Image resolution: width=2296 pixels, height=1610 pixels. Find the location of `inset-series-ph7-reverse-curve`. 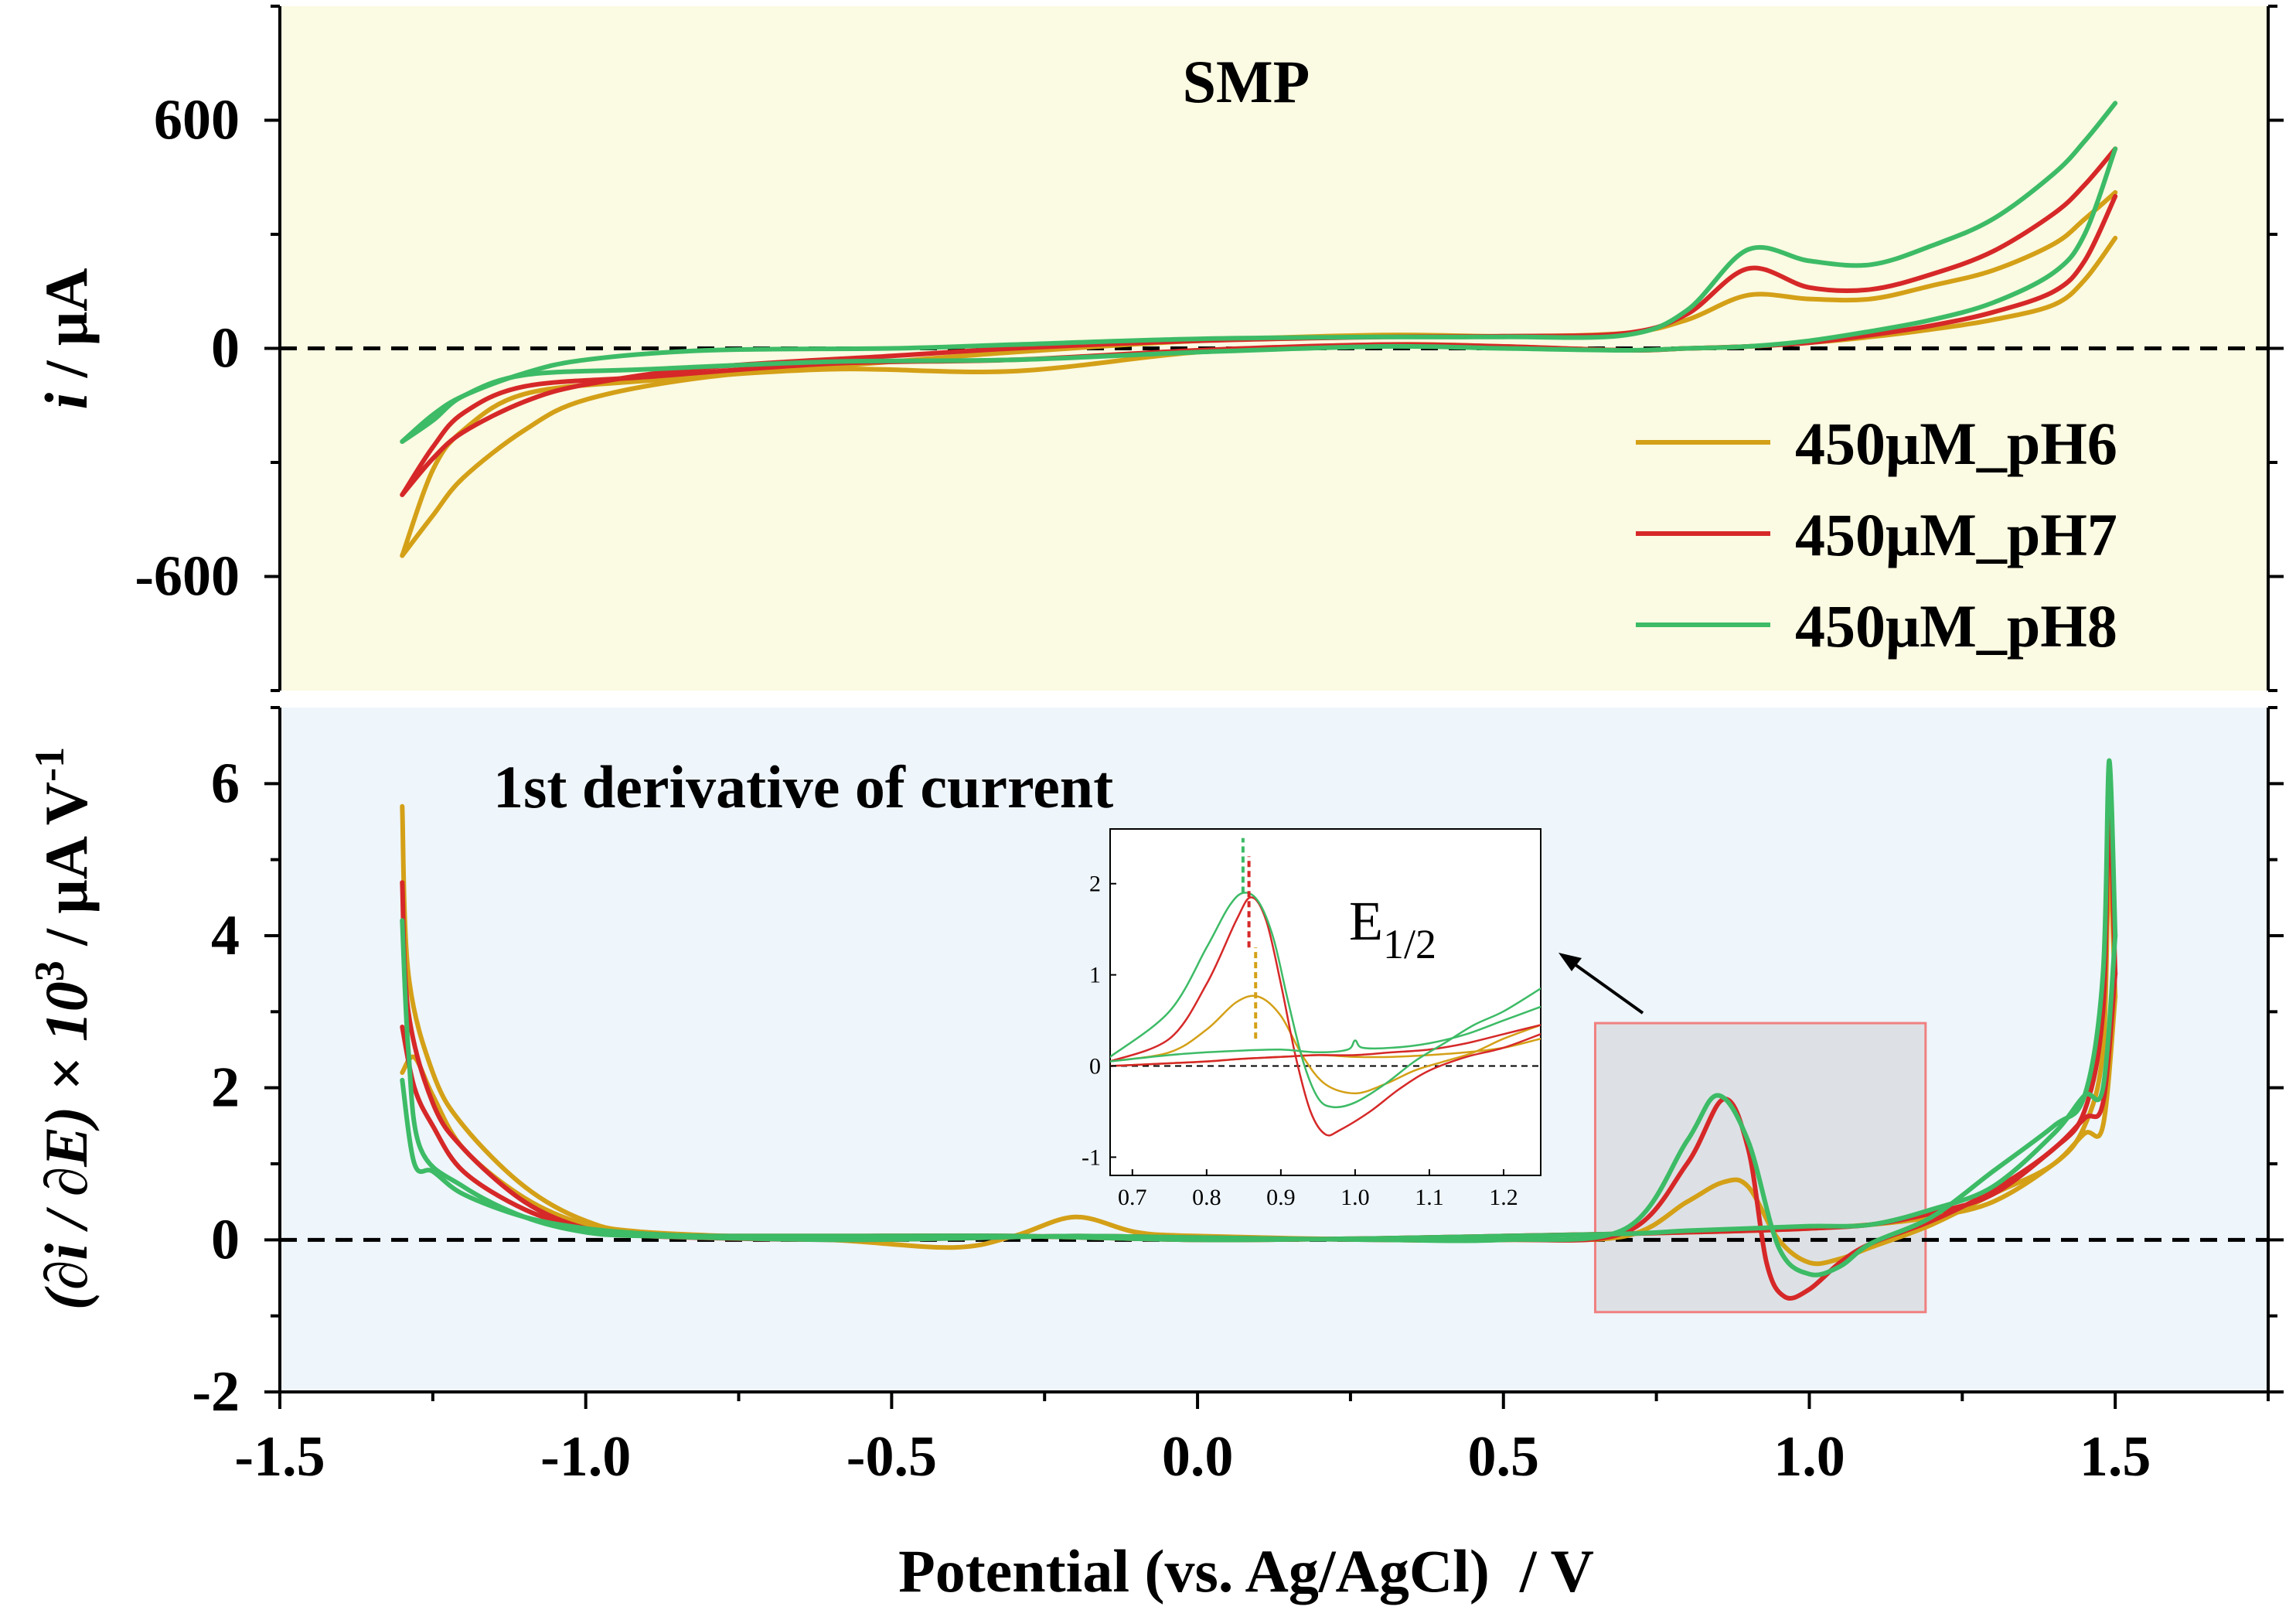

inset-series-ph7-reverse-curve is located at coordinates (1325, 1045).